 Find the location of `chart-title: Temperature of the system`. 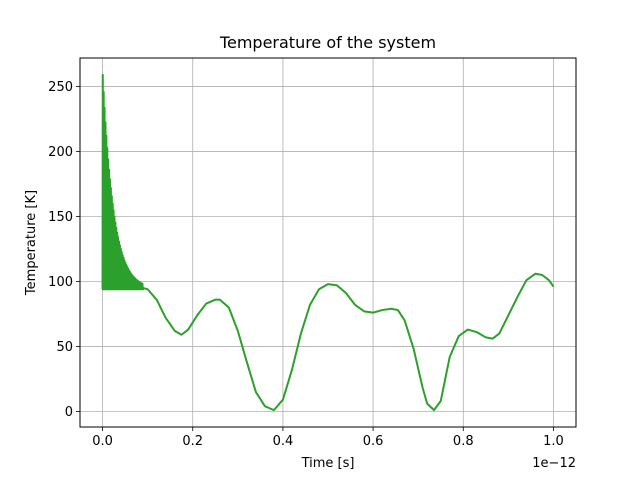

chart-title: Temperature of the system is located at coordinates (327, 42).